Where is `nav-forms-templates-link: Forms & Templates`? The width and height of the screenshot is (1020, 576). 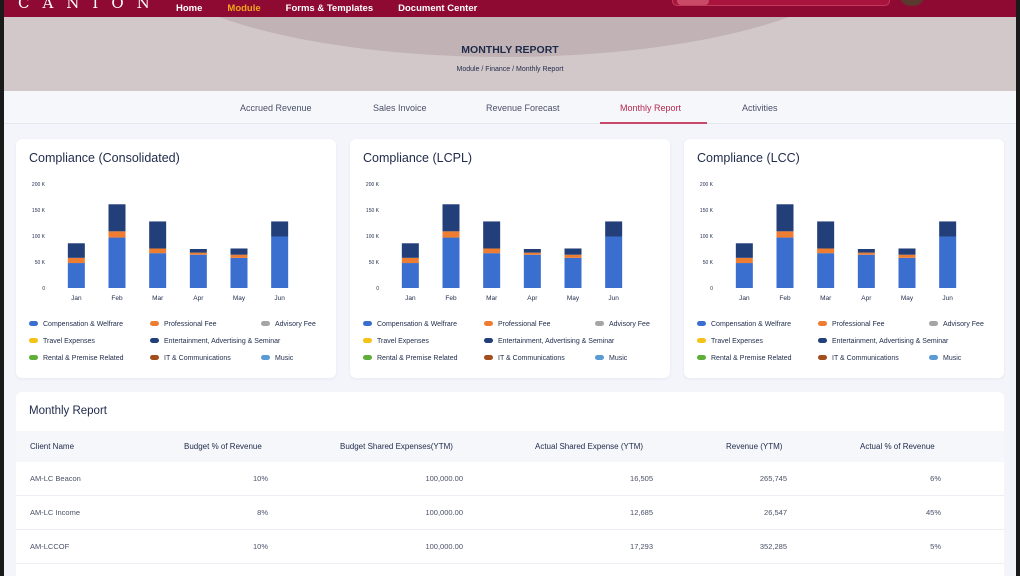
nav-forms-templates-link: Forms & Templates is located at coordinates (329, 8).